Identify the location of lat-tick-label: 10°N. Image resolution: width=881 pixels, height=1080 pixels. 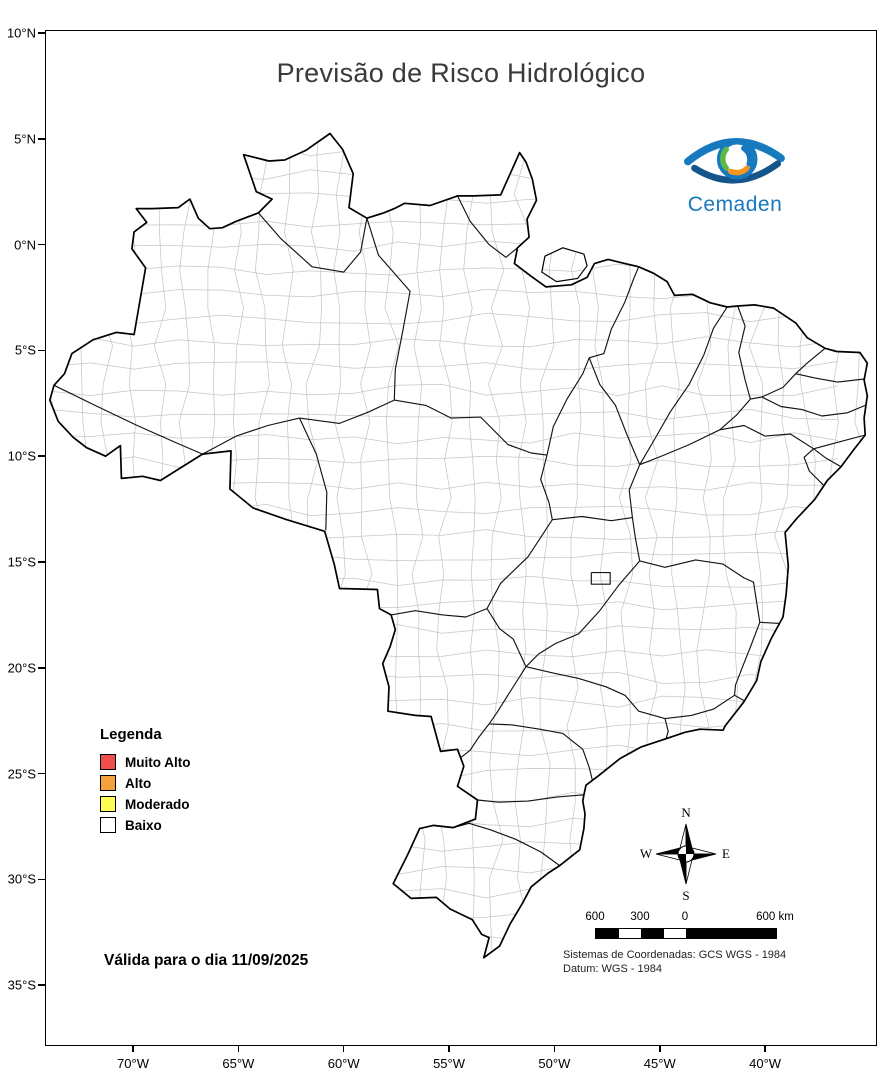
(21, 33).